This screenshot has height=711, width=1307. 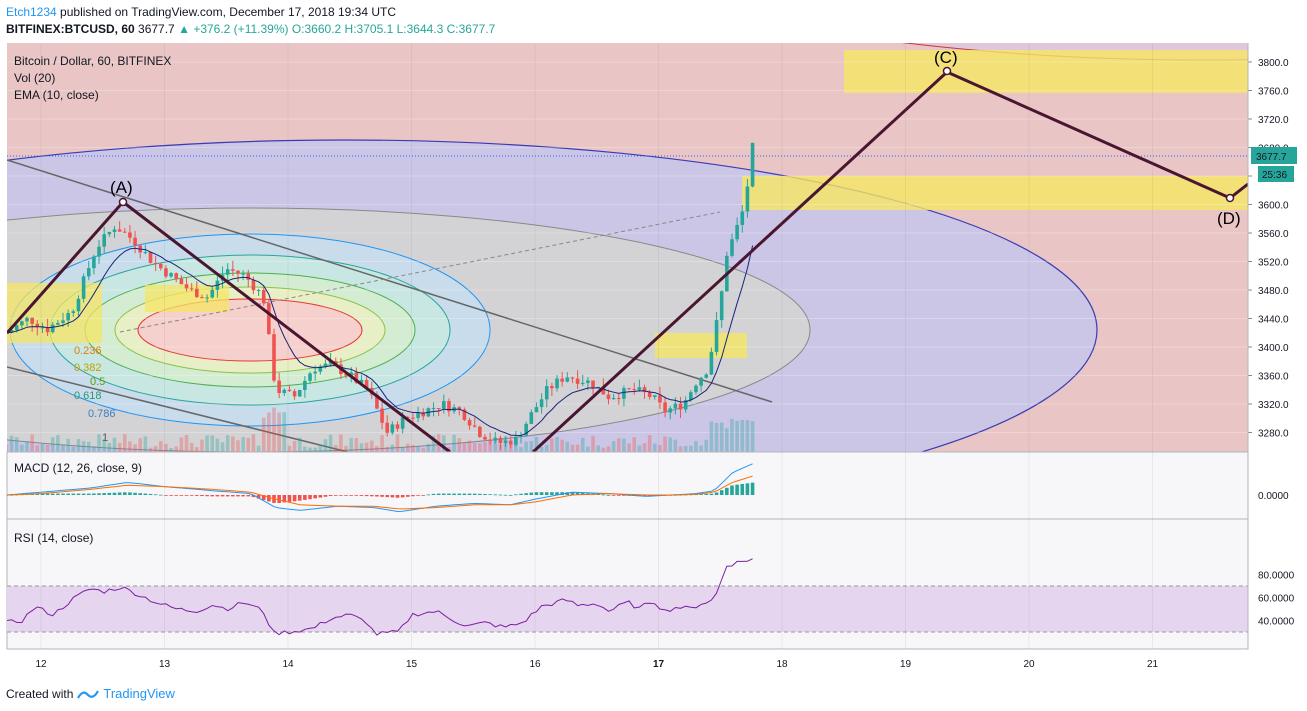 I want to click on vol-indicator-label: Vol (20), so click(x=34, y=78).